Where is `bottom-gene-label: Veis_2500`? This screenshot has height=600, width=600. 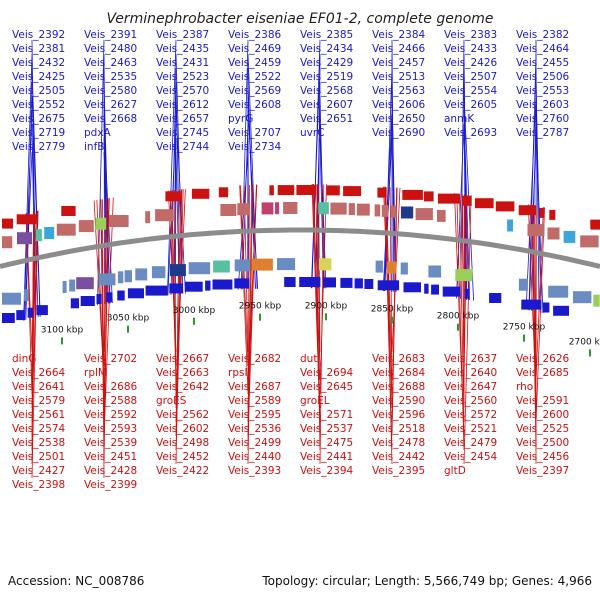 bottom-gene-label: Veis_2500 is located at coordinates (542, 443).